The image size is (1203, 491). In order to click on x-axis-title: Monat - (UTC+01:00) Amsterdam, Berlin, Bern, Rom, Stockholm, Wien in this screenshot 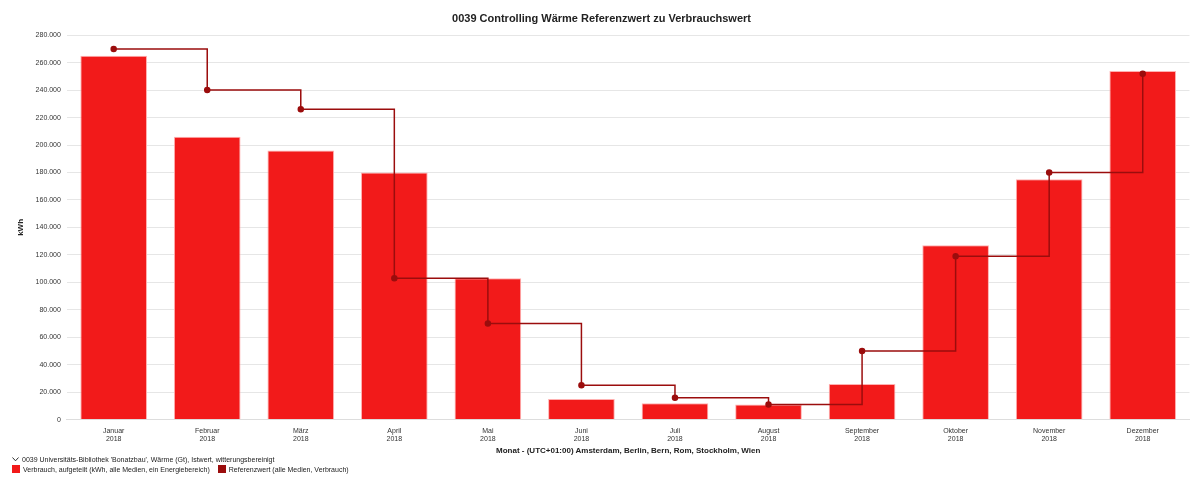, I will do `click(628, 451)`.